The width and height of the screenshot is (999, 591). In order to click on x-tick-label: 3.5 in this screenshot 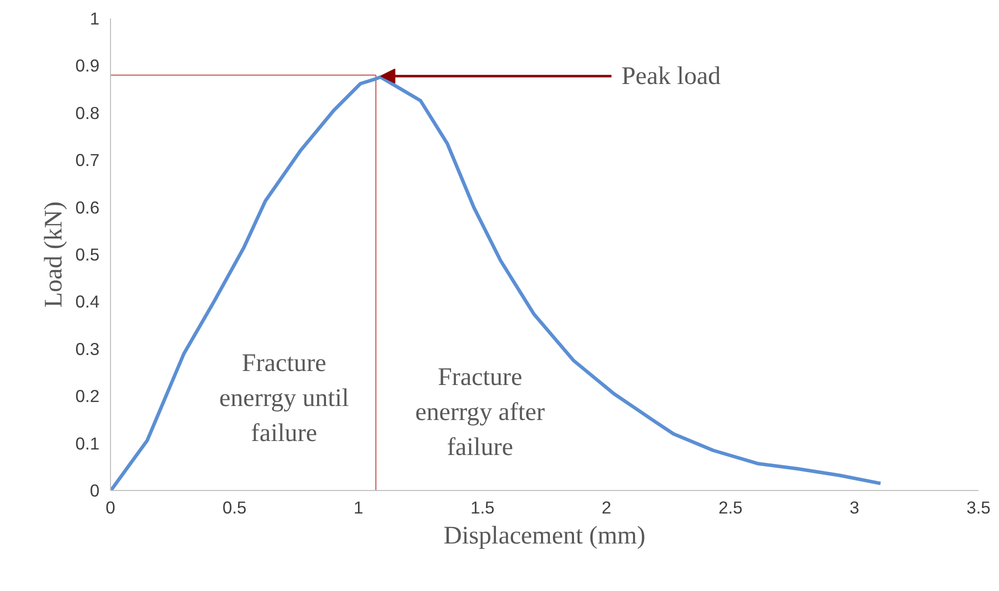, I will do `click(978, 508)`.